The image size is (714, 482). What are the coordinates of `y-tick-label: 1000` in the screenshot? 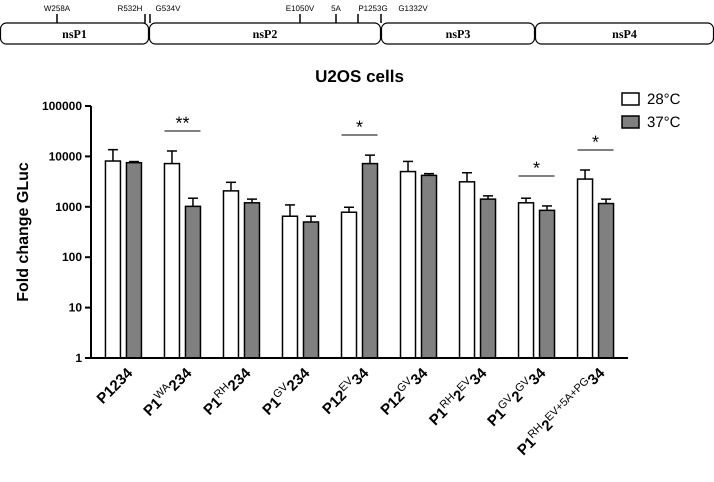 It's located at (68, 207).